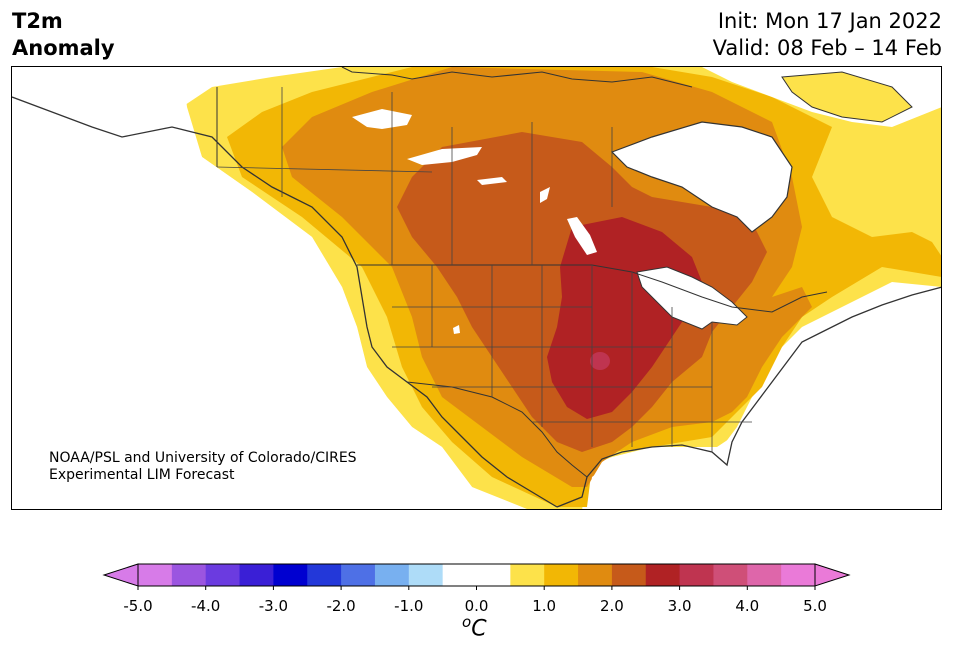 The height and width of the screenshot is (655, 953). I want to click on colorbar-tick-label: -3.0, so click(273, 606).